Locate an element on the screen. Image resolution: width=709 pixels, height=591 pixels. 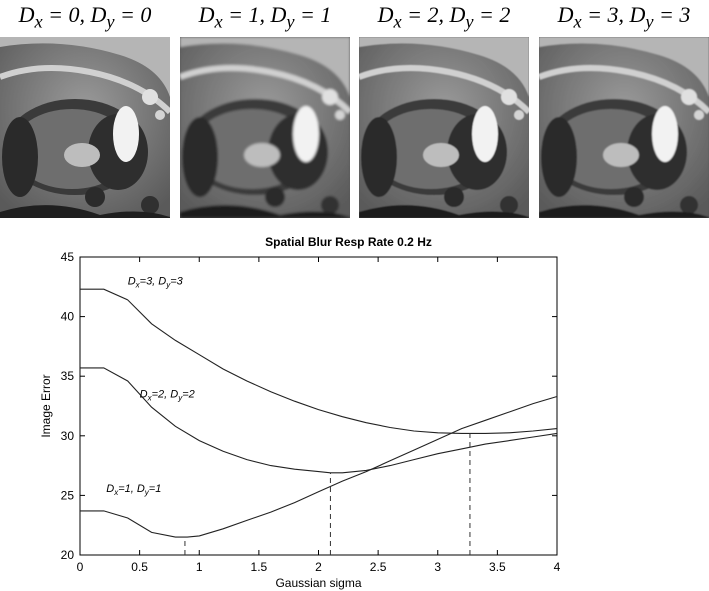
y-tick-label: 35 is located at coordinates (68, 376).